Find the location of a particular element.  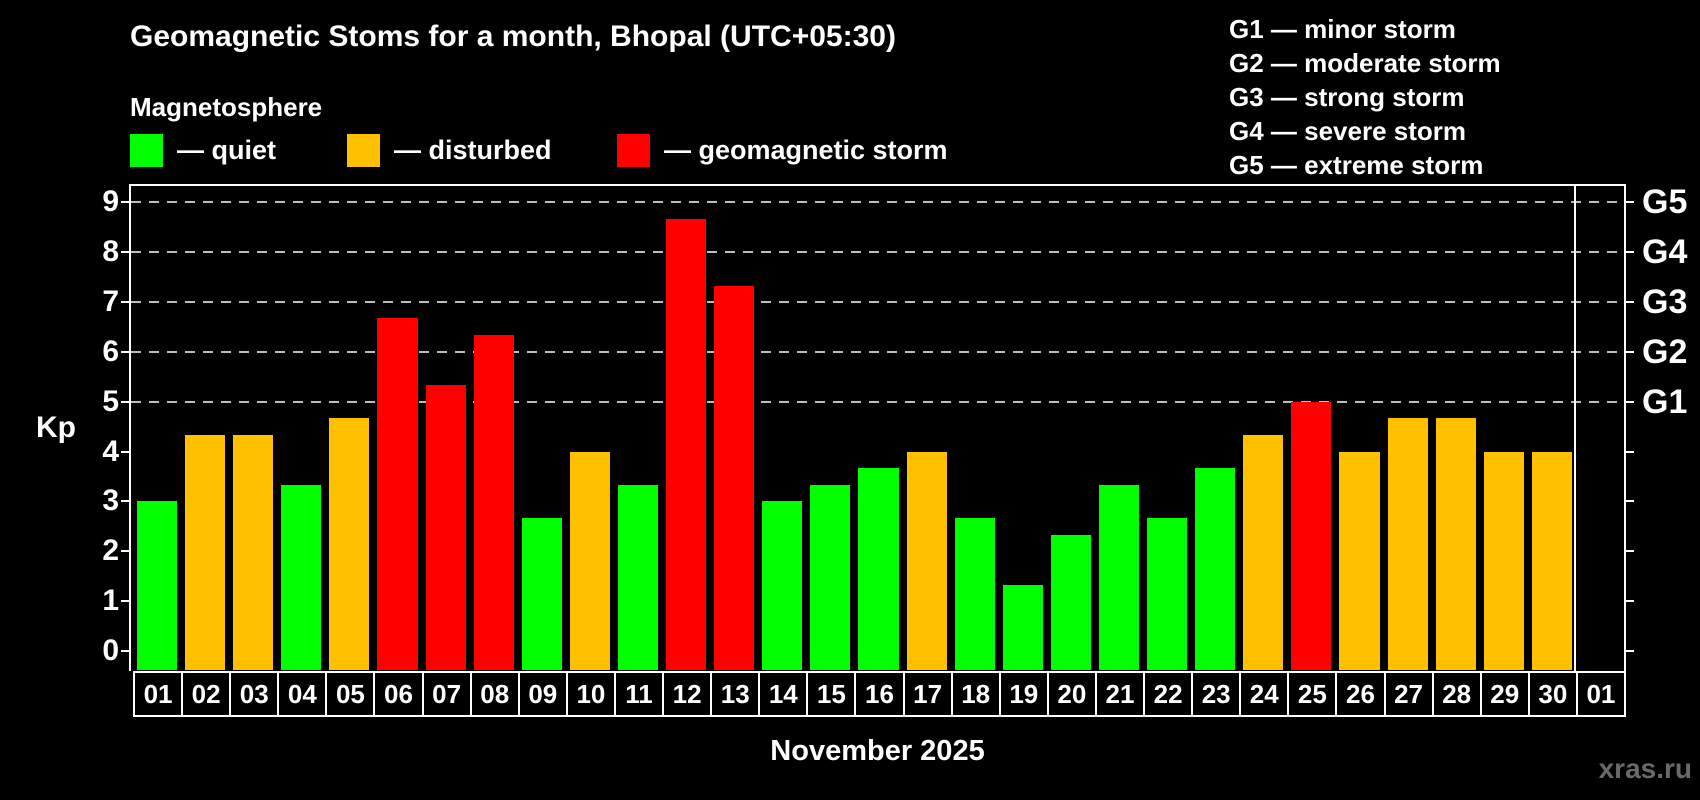

g-legend-item-3: G3 — strong storm is located at coordinates (1347, 97).